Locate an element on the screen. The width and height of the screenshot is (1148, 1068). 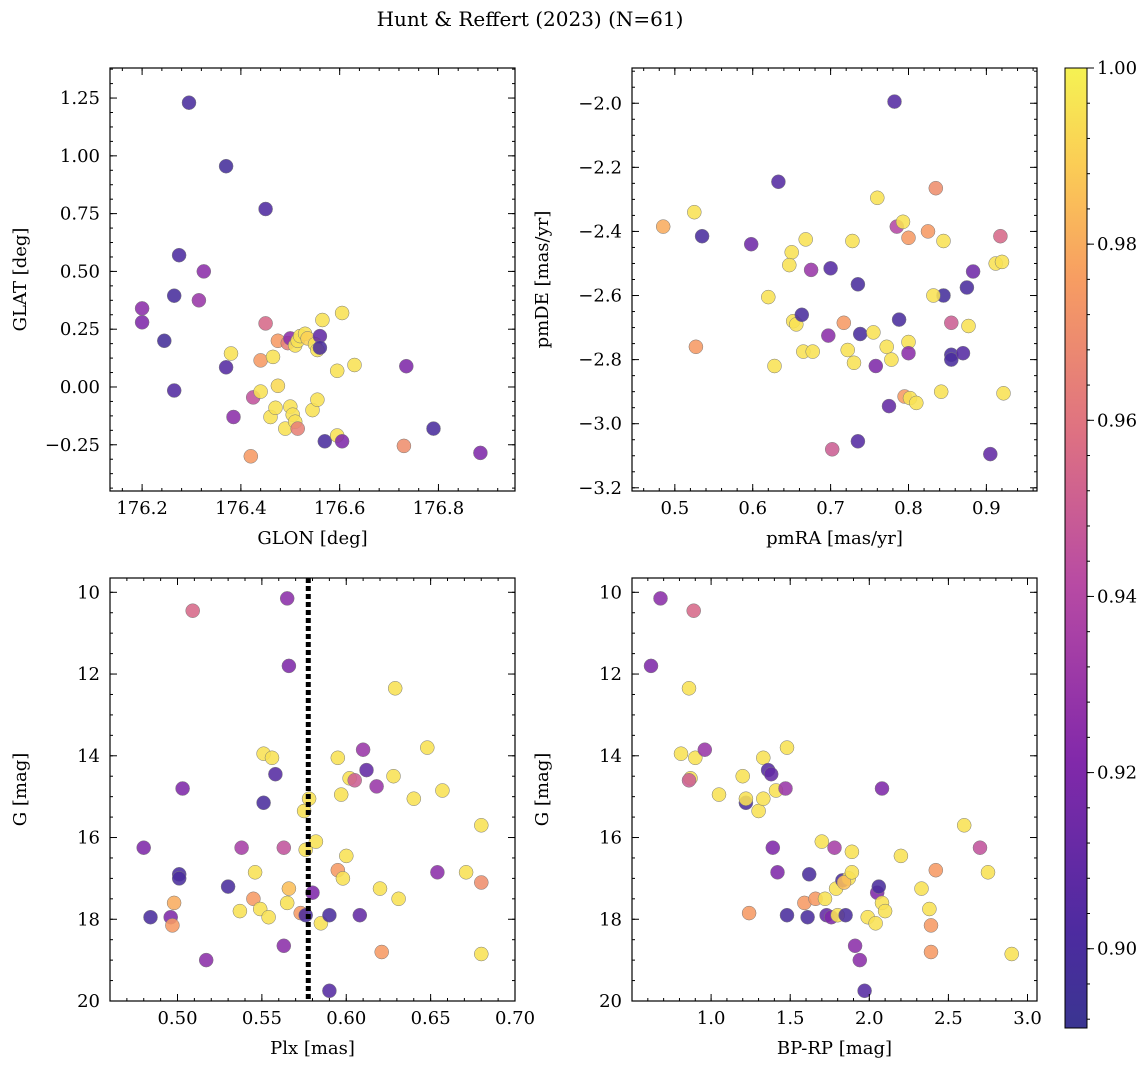
x-tick-label: 176.6 is located at coordinates (340, 508).